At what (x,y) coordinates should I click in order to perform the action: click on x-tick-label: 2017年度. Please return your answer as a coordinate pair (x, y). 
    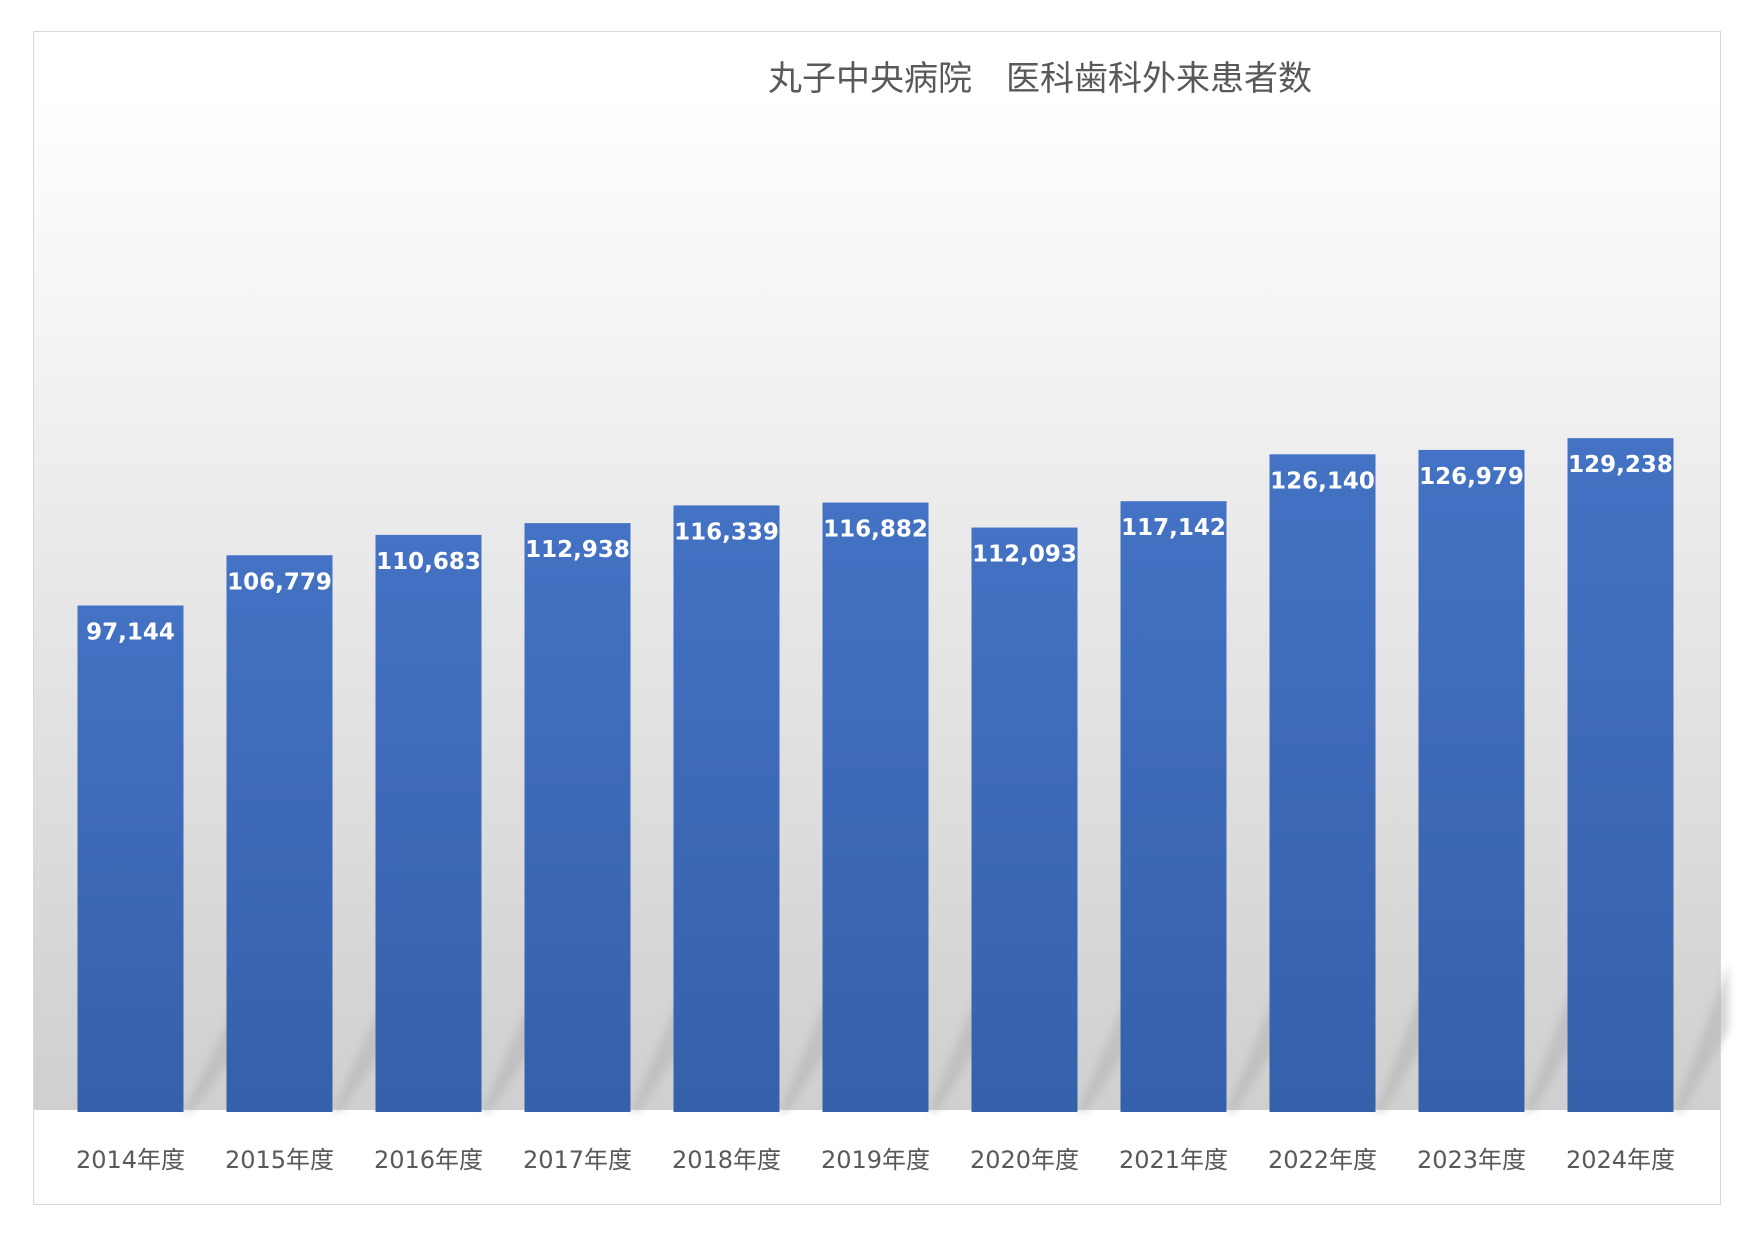
    Looking at the image, I should click on (577, 1160).